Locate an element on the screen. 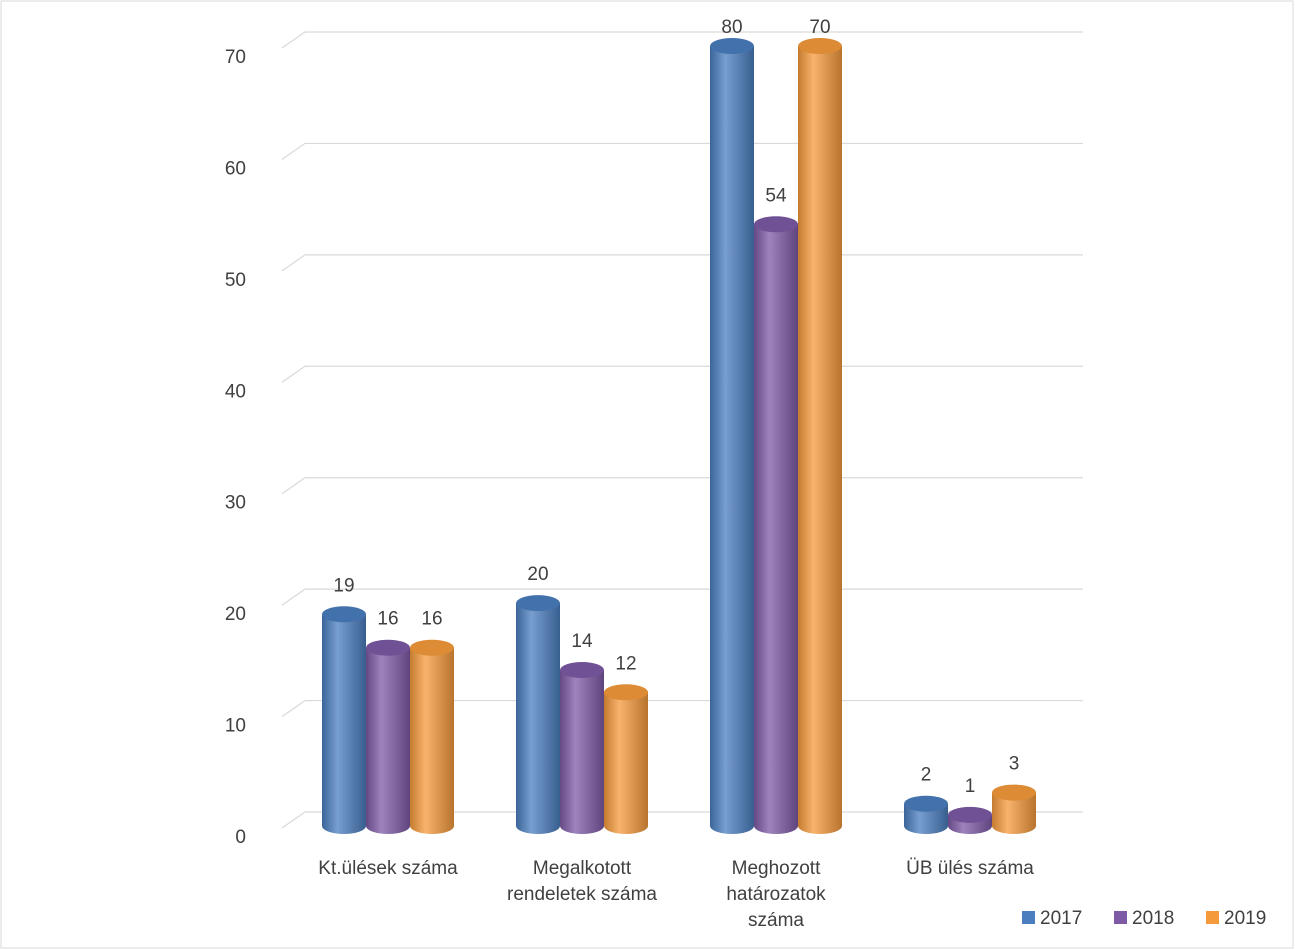  data-label: 14 is located at coordinates (582, 641).